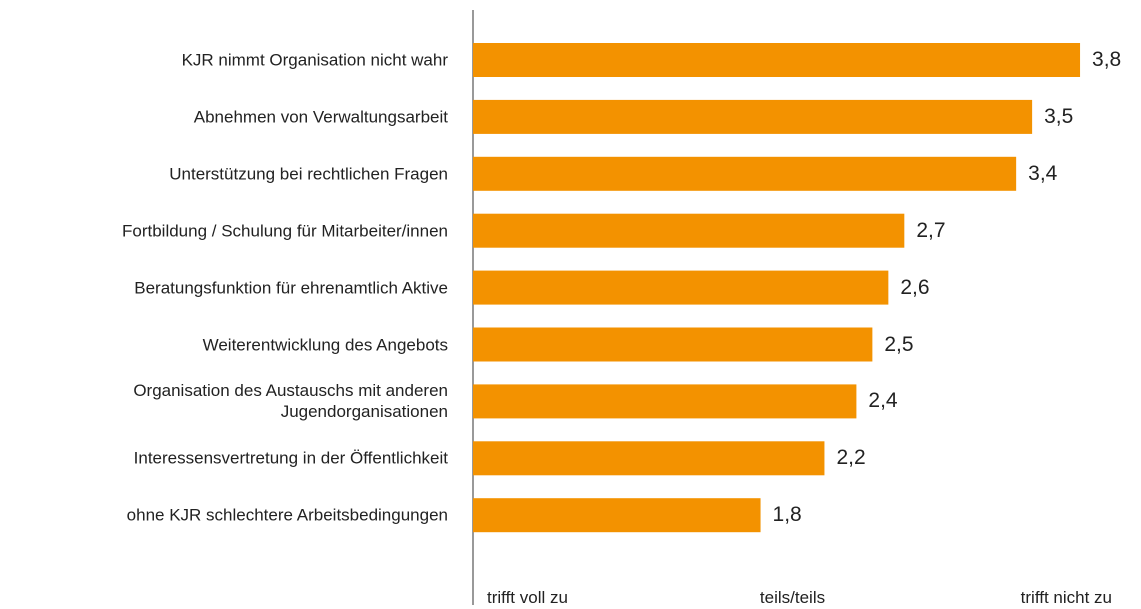 The width and height of the screenshot is (1141, 609). What do you see at coordinates (1107, 59) in the screenshot?
I see `value-label: 3,8` at bounding box center [1107, 59].